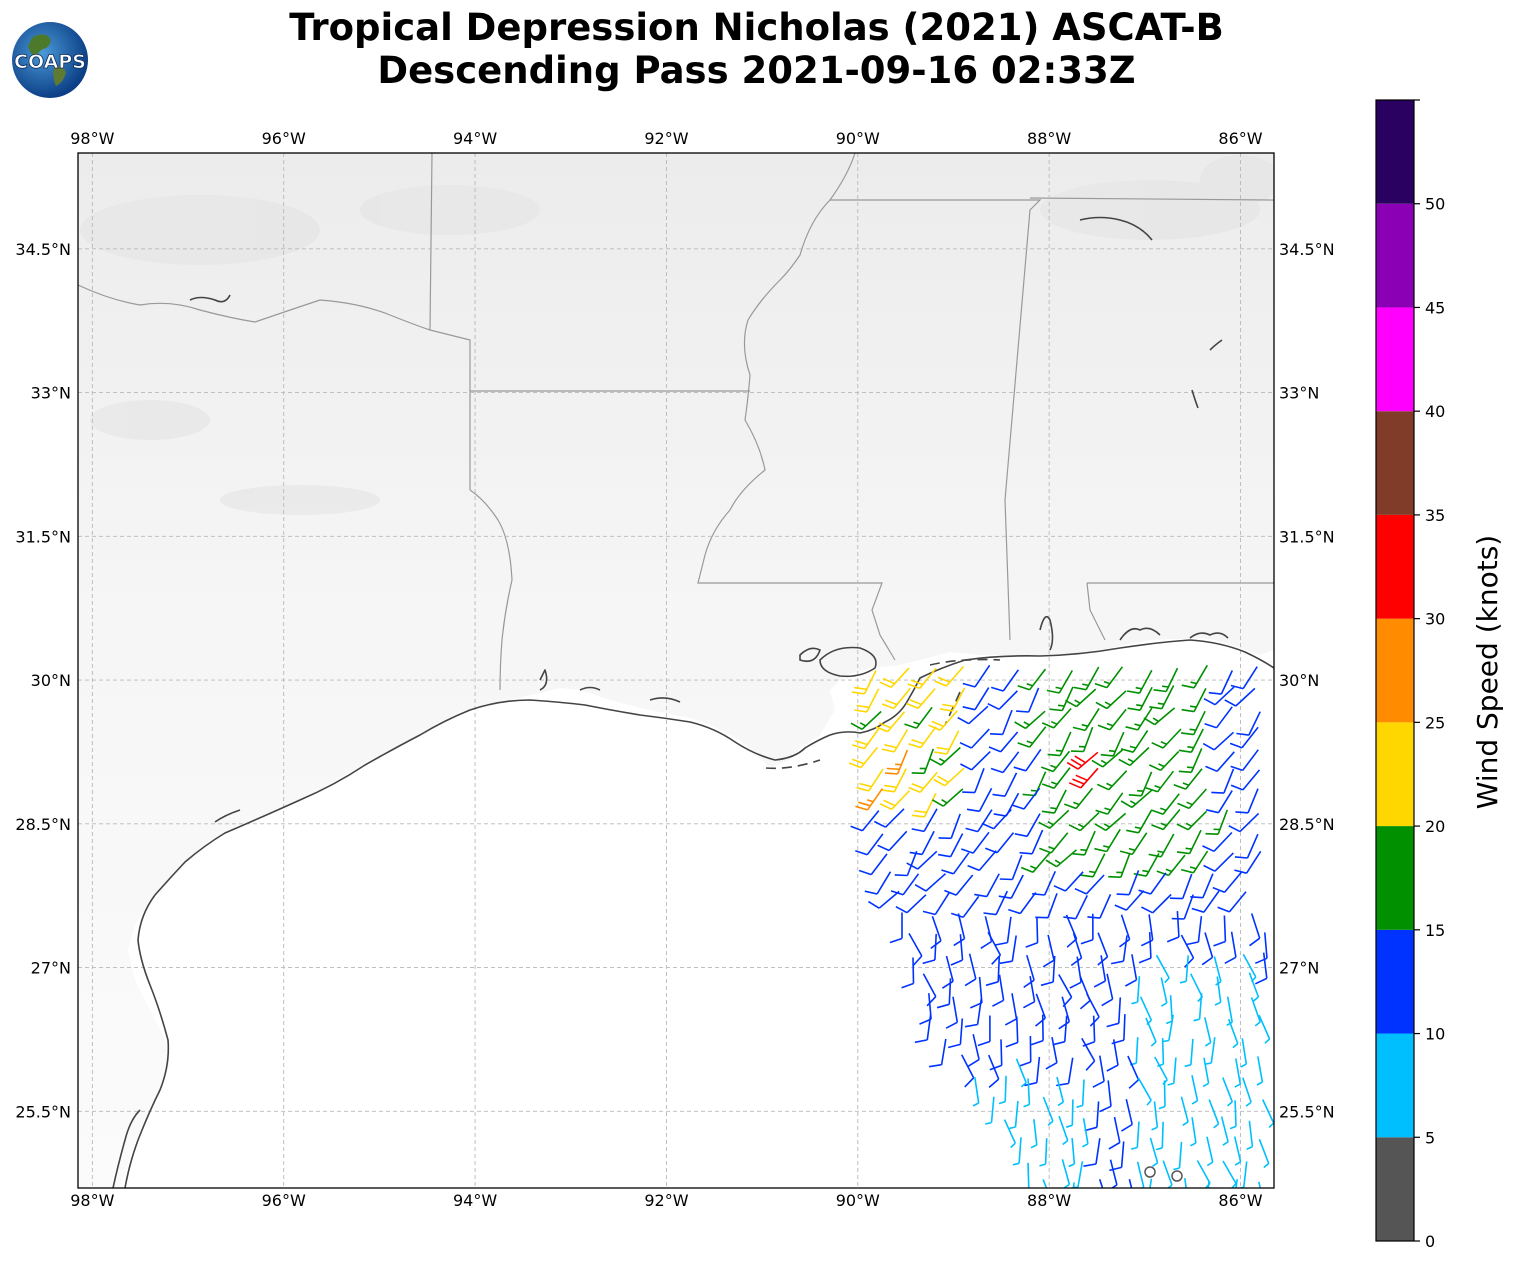 The height and width of the screenshot is (1264, 1513). Describe the element at coordinates (51, 968) in the screenshot. I see `lat-tick-label-left: 27°N` at that location.